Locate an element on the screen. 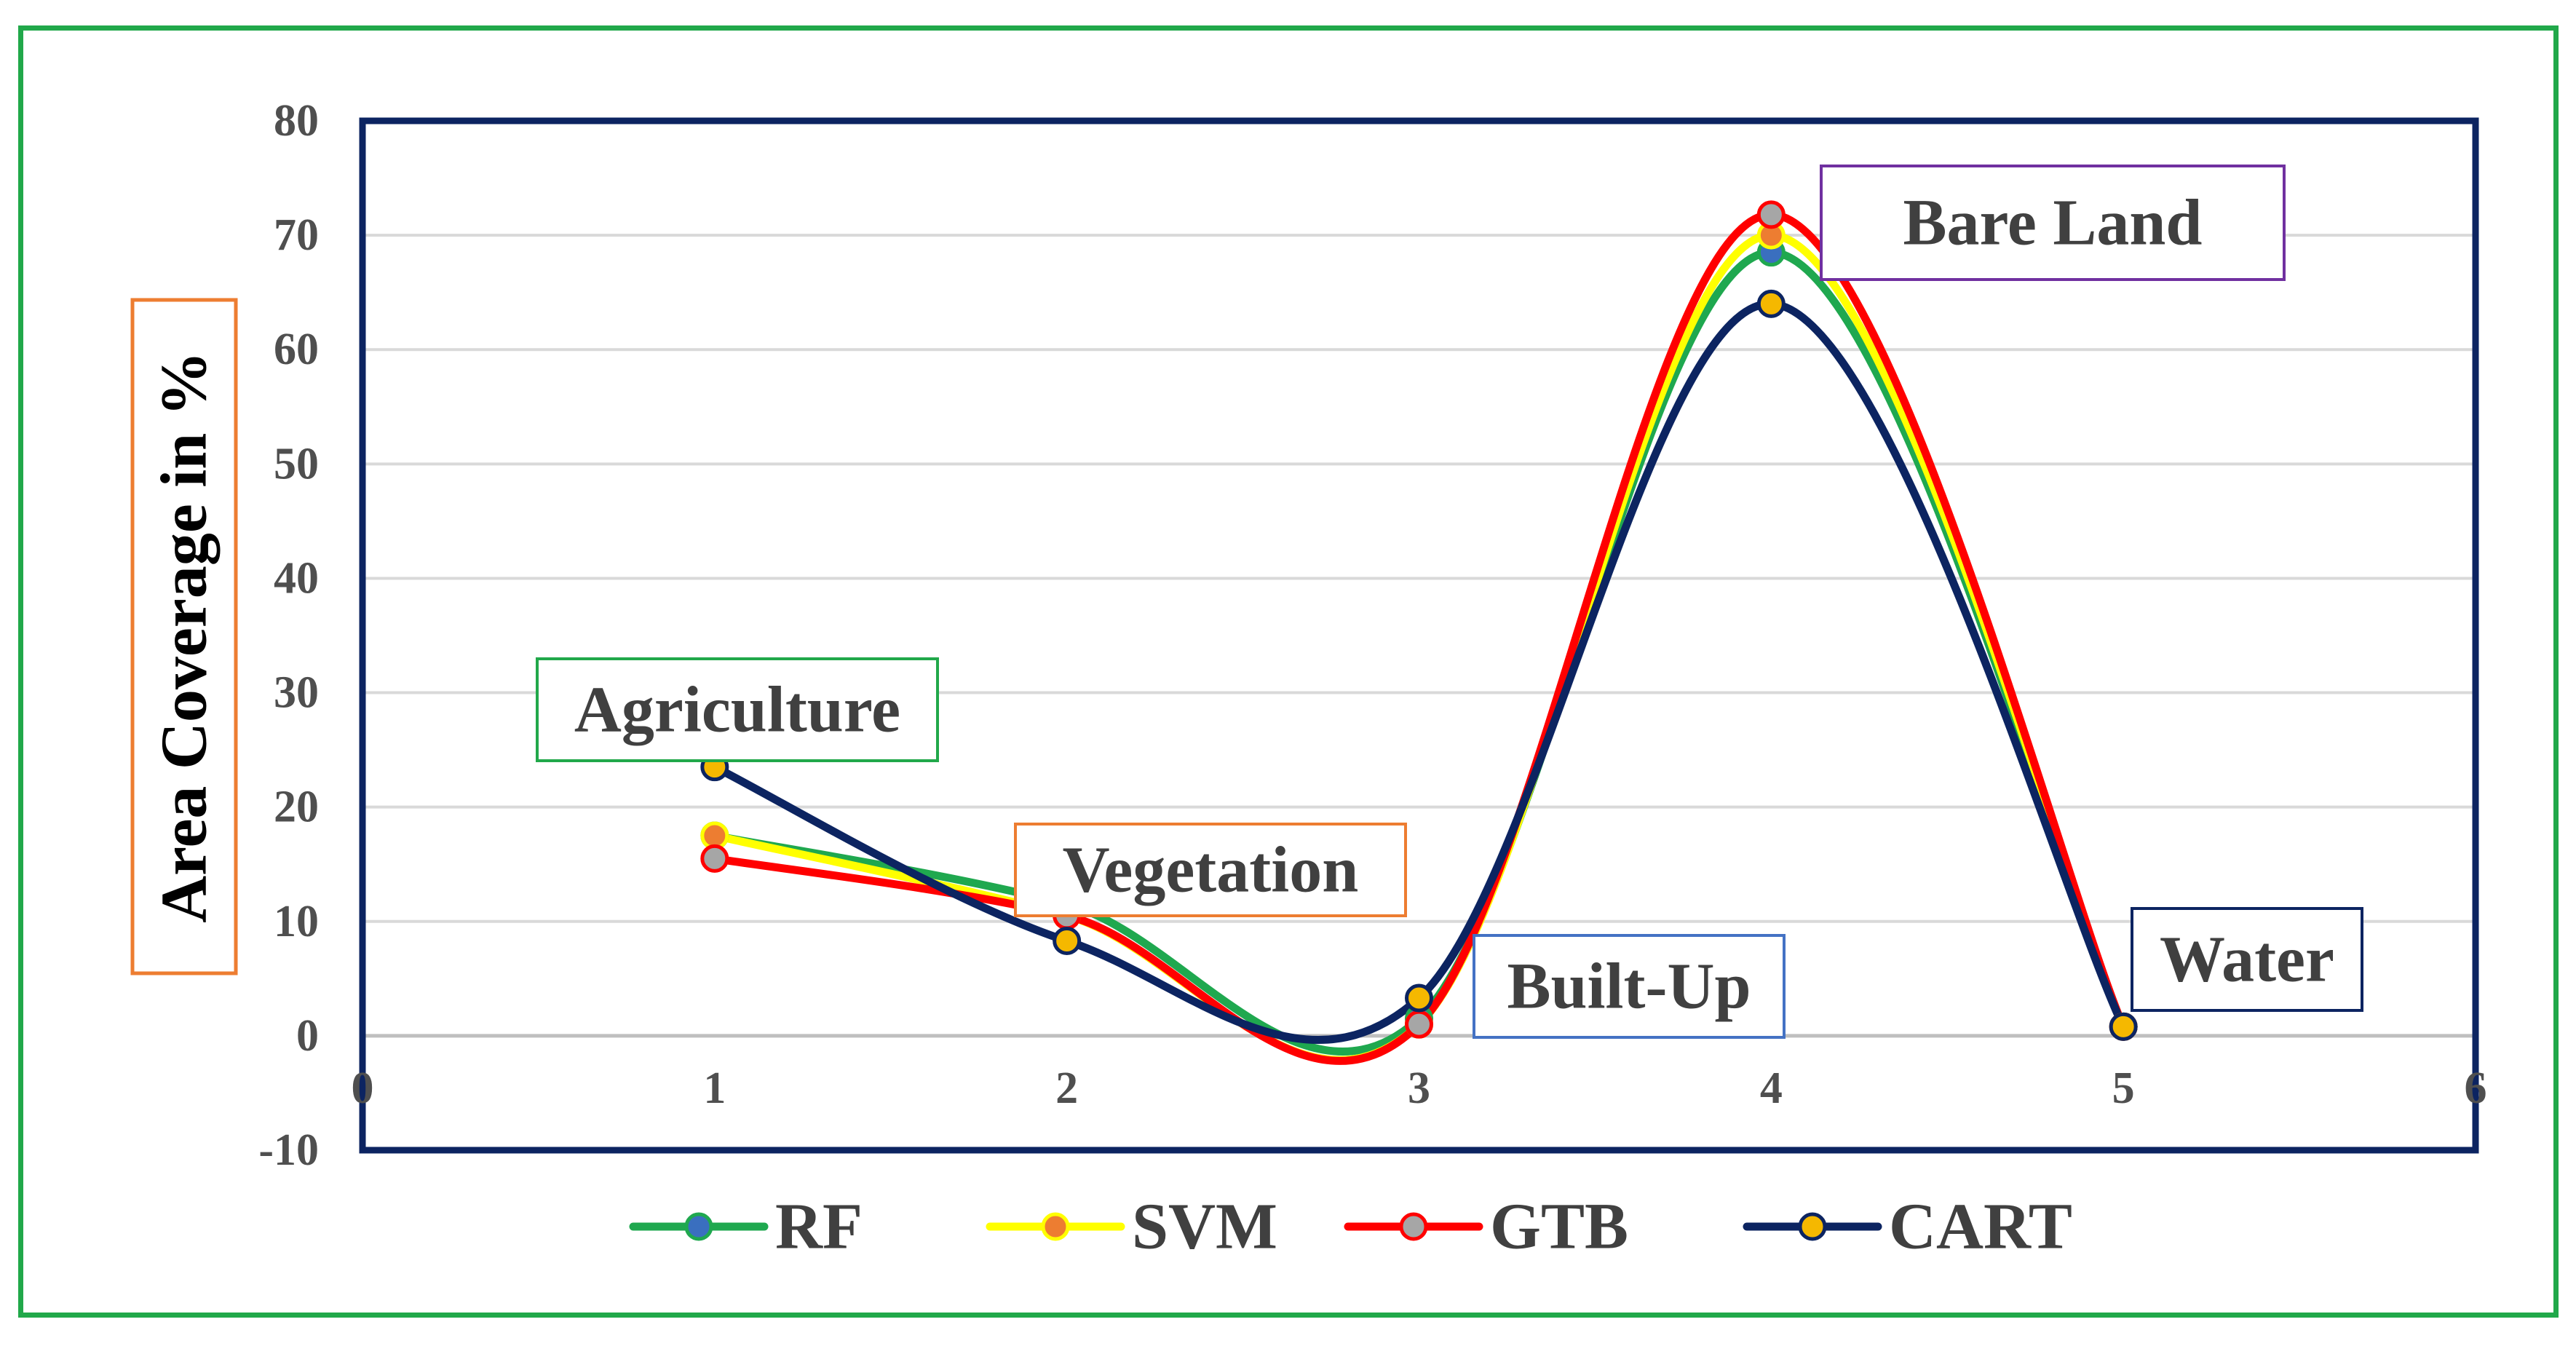 Image resolution: width=2576 pixels, height=1346 pixels. legend-label: GTB is located at coordinates (1559, 1227).